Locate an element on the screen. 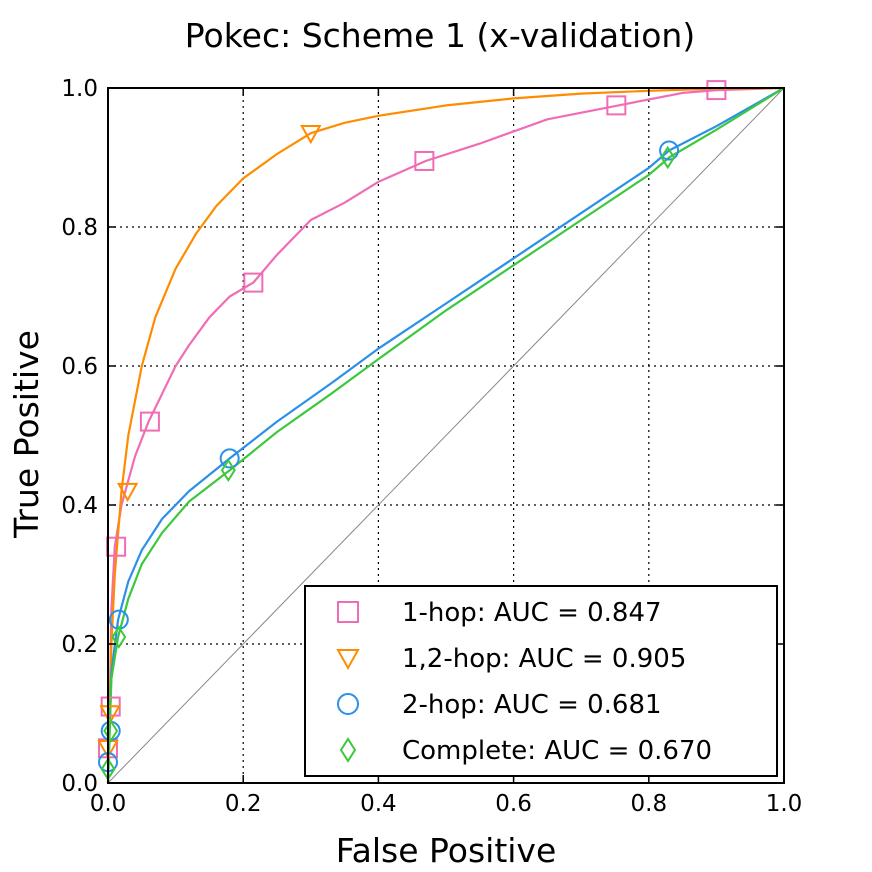  legend-label: Complete: AUC = 0.670 is located at coordinates (557, 751).